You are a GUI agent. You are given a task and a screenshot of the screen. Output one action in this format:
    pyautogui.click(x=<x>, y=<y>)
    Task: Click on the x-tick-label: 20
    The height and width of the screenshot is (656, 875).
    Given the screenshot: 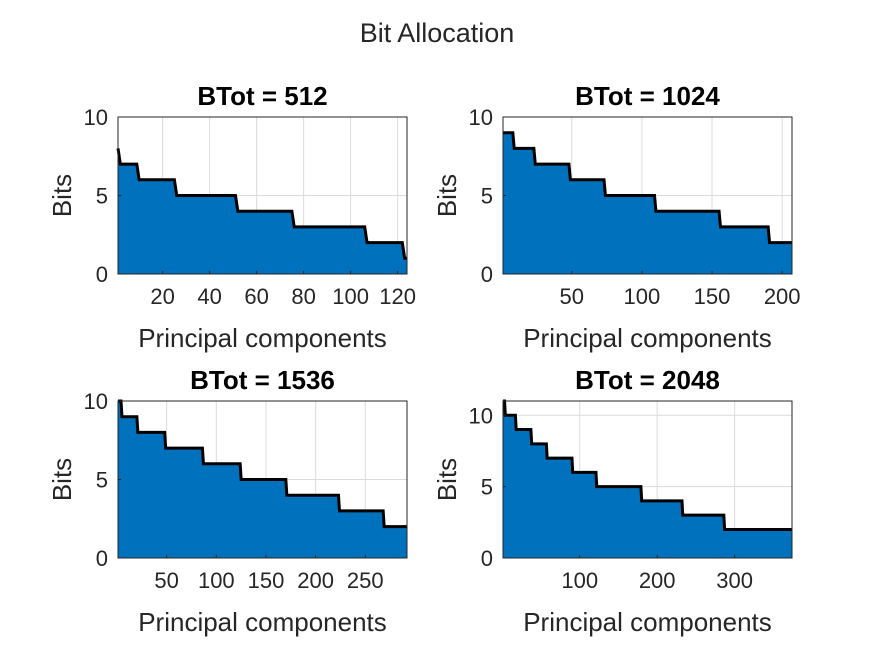 What is the action you would take?
    pyautogui.click(x=162, y=296)
    